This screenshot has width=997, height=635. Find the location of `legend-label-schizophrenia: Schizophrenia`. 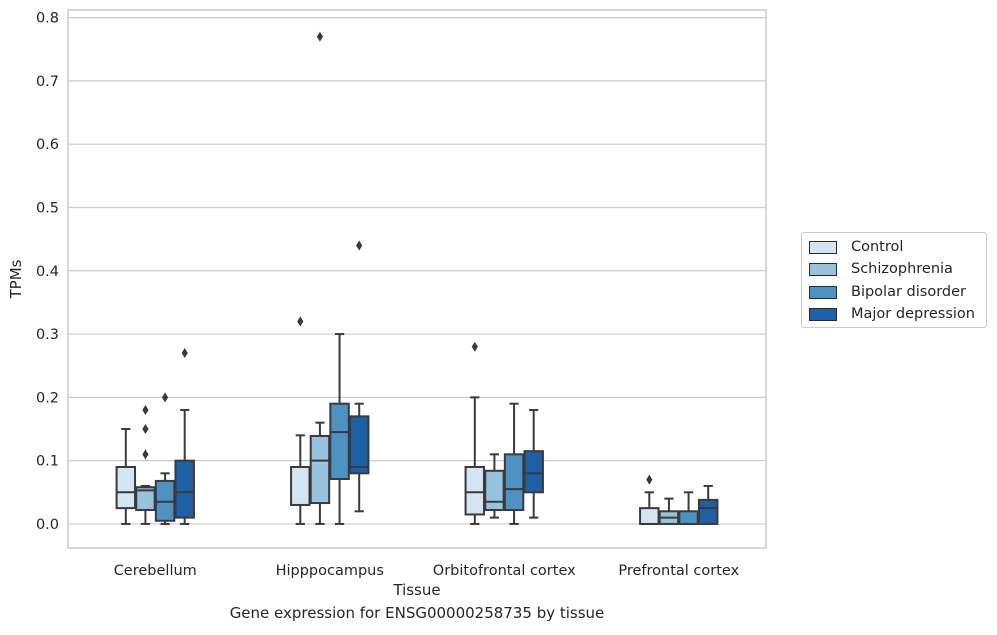

legend-label-schizophrenia: Schizophrenia is located at coordinates (902, 269).